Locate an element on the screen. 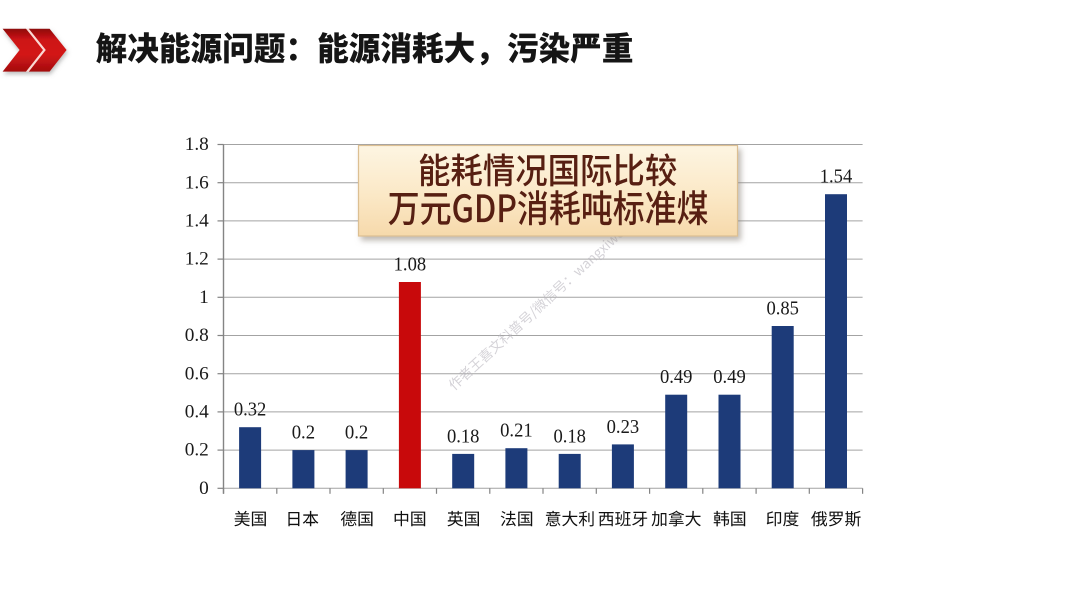 This screenshot has width=1080, height=613. svg-text: 1.6 is located at coordinates (197, 182).